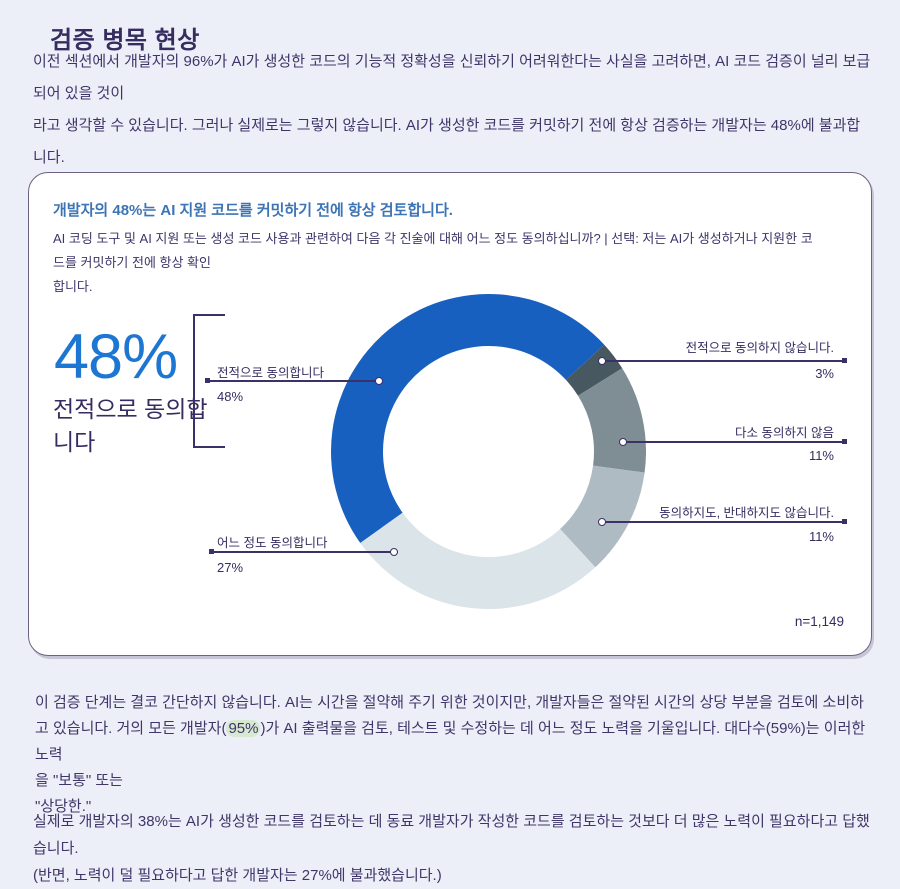  Describe the element at coordinates (759, 348) in the screenshot. I see `slice-label-strongly-disagree: 전적으로 동의하지 않습니다.` at that location.